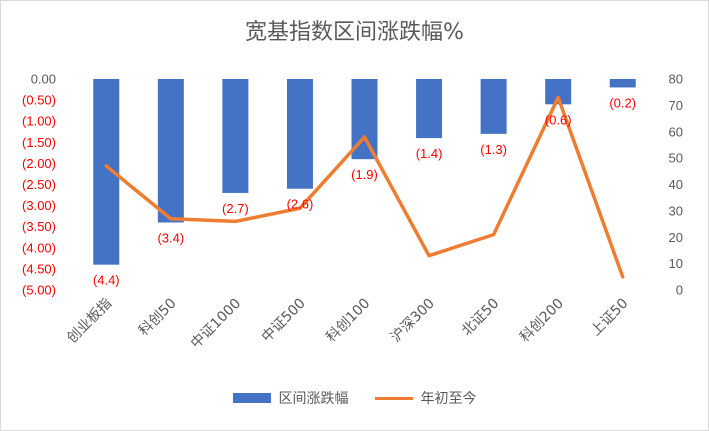 This screenshot has height=431, width=709. Describe the element at coordinates (39, 247) in the screenshot. I see `left-tick-label: (4.00)` at that location.